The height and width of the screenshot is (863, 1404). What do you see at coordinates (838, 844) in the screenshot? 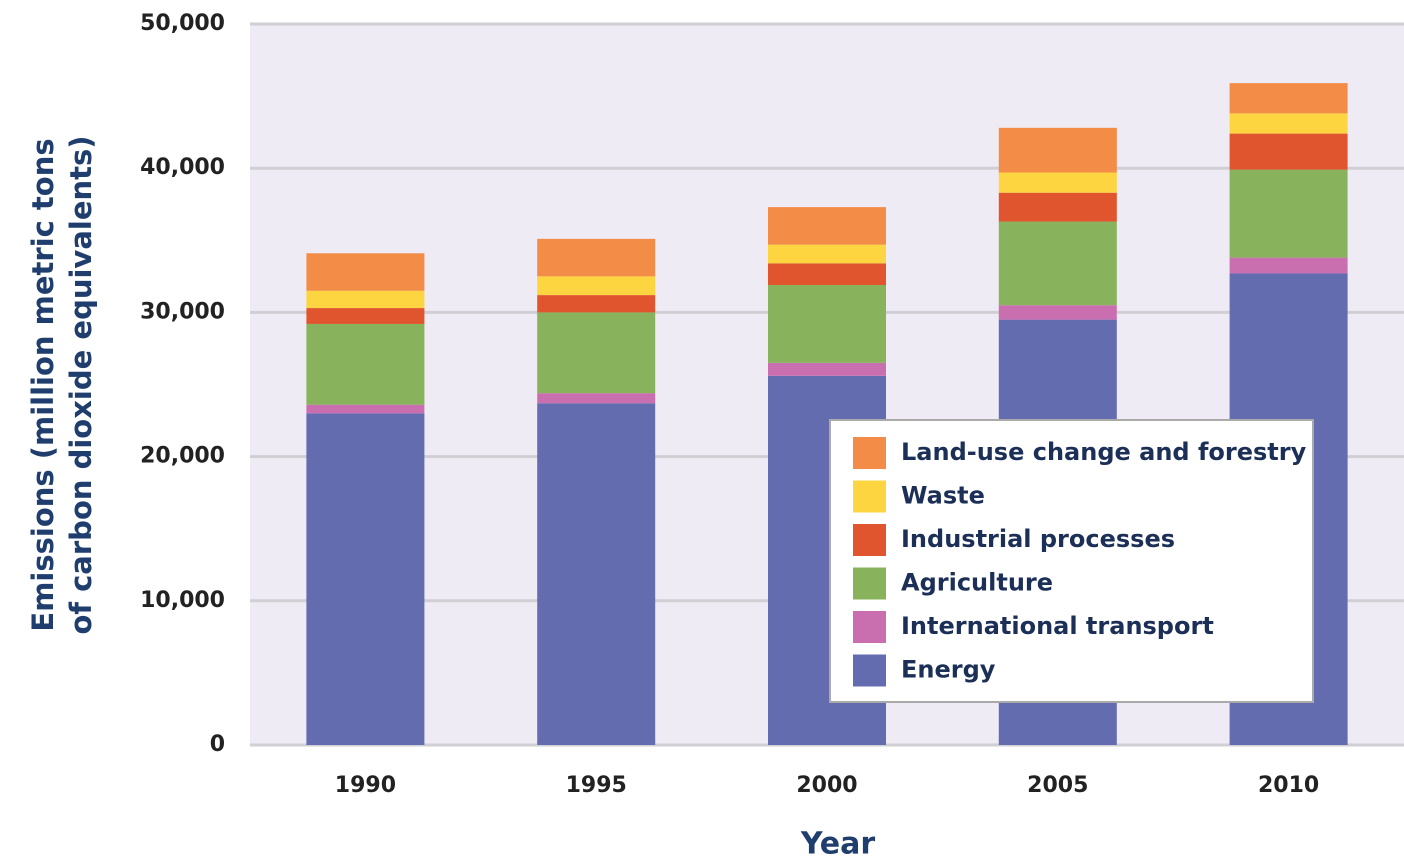
I see `x-axis-label: Year` at bounding box center [838, 844].